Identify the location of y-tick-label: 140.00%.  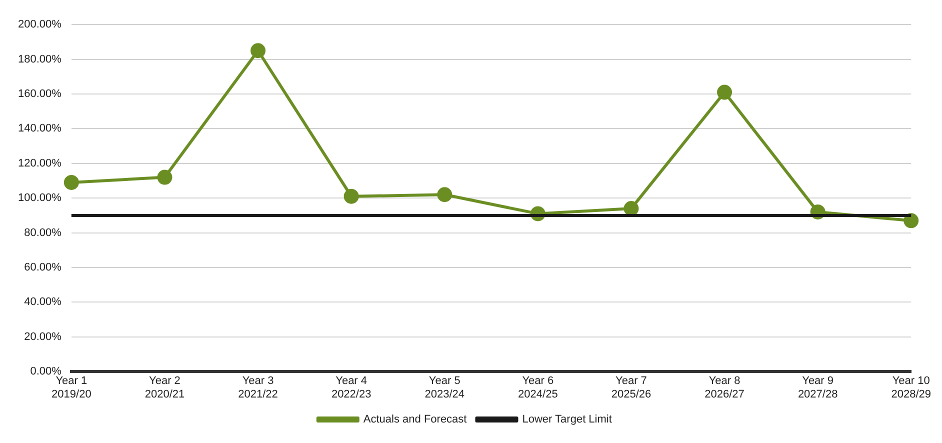
(40, 128).